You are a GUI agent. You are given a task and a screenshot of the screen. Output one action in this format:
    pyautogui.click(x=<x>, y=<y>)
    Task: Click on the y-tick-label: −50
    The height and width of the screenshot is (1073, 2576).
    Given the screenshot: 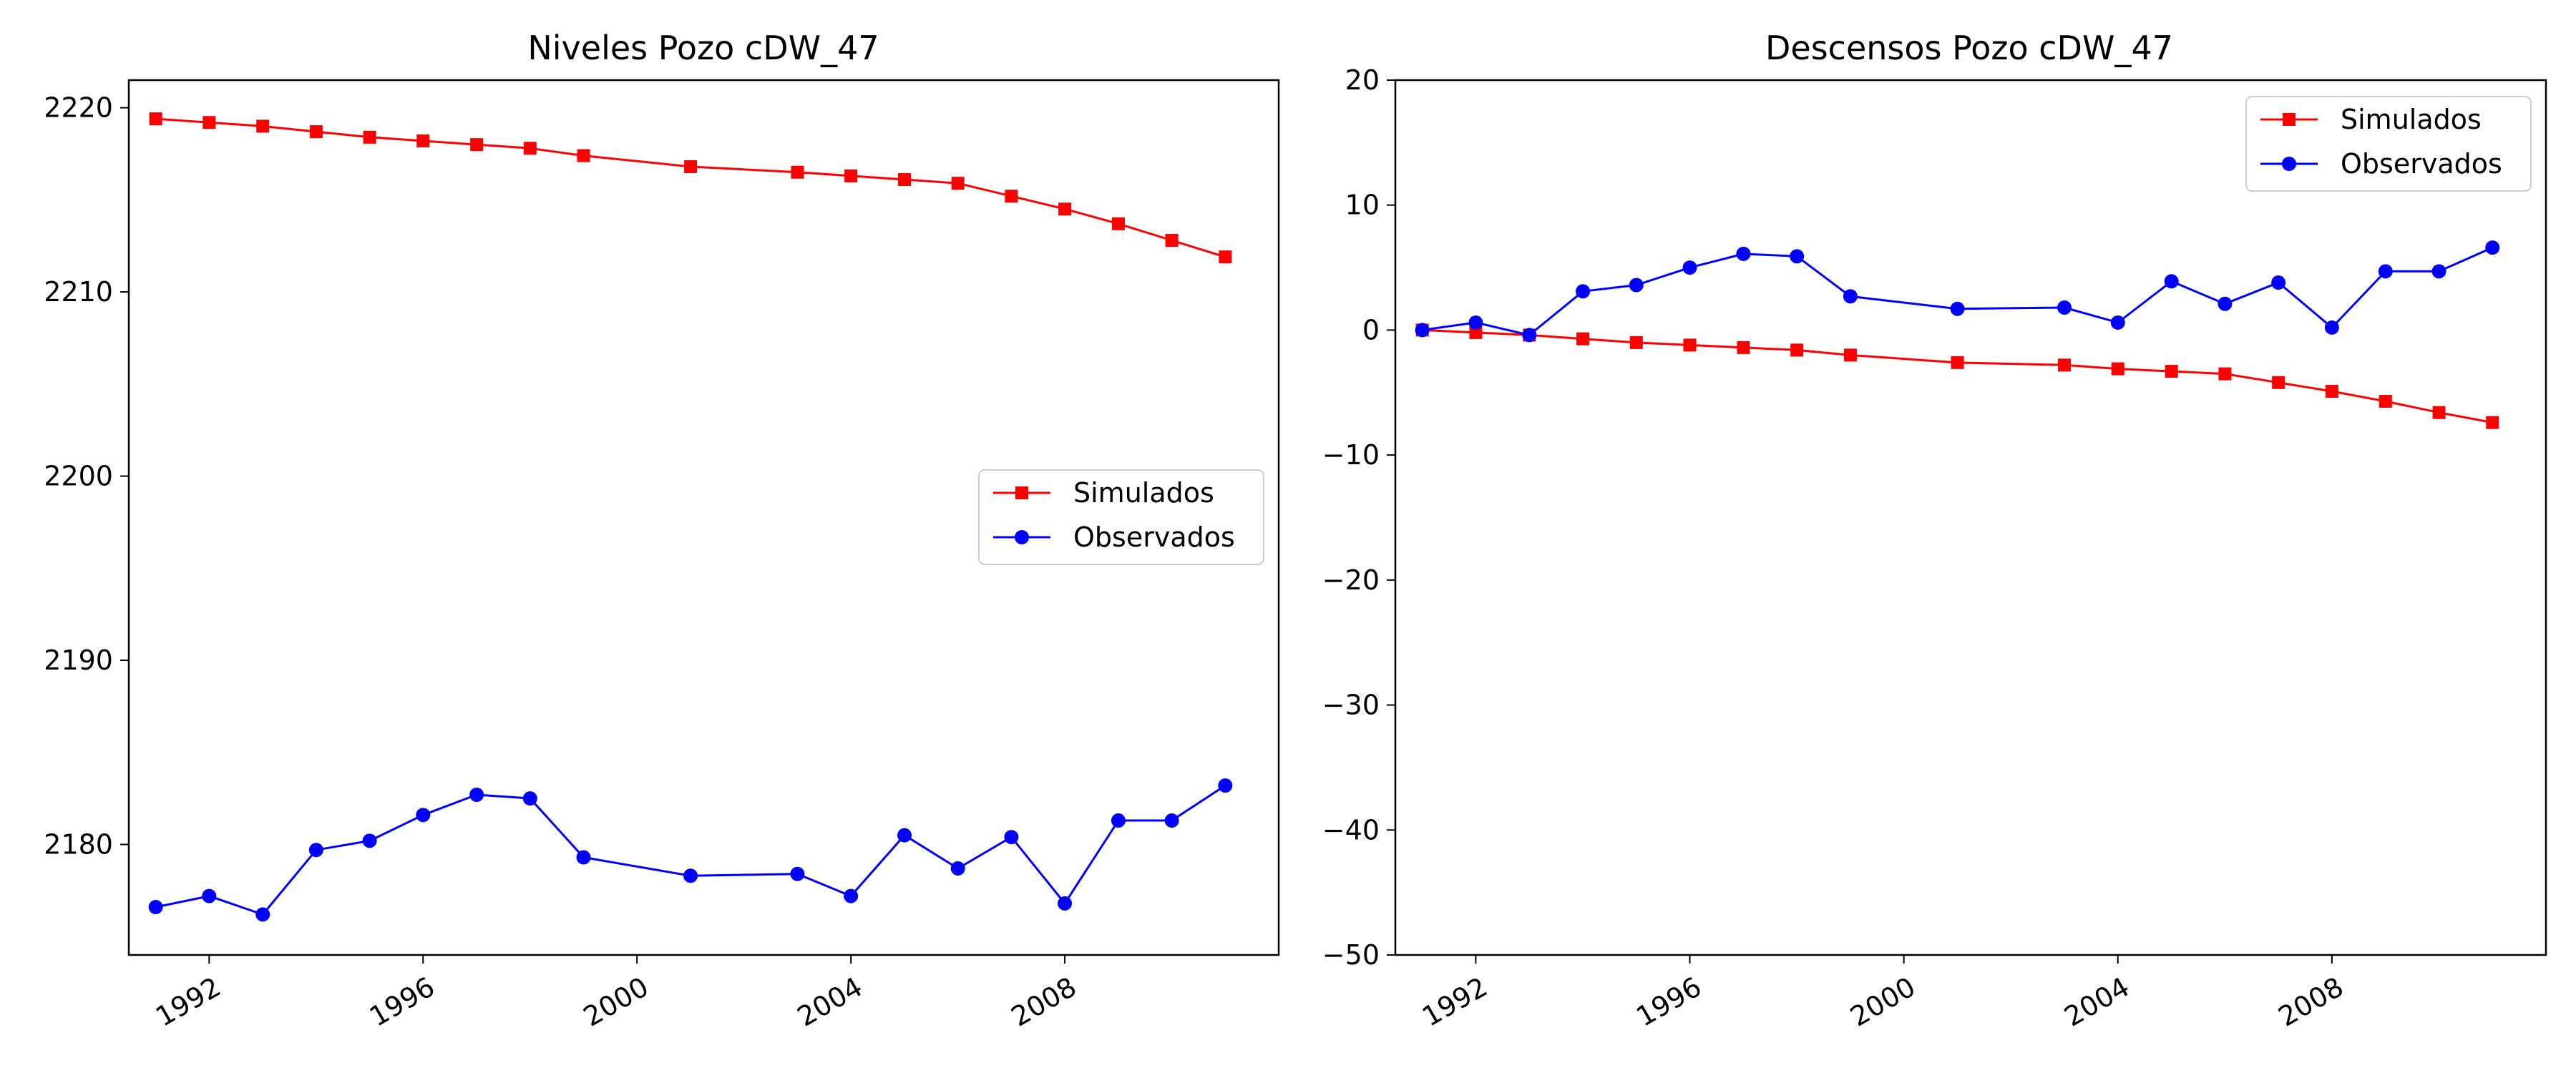 What is the action you would take?
    pyautogui.click(x=1351, y=955)
    